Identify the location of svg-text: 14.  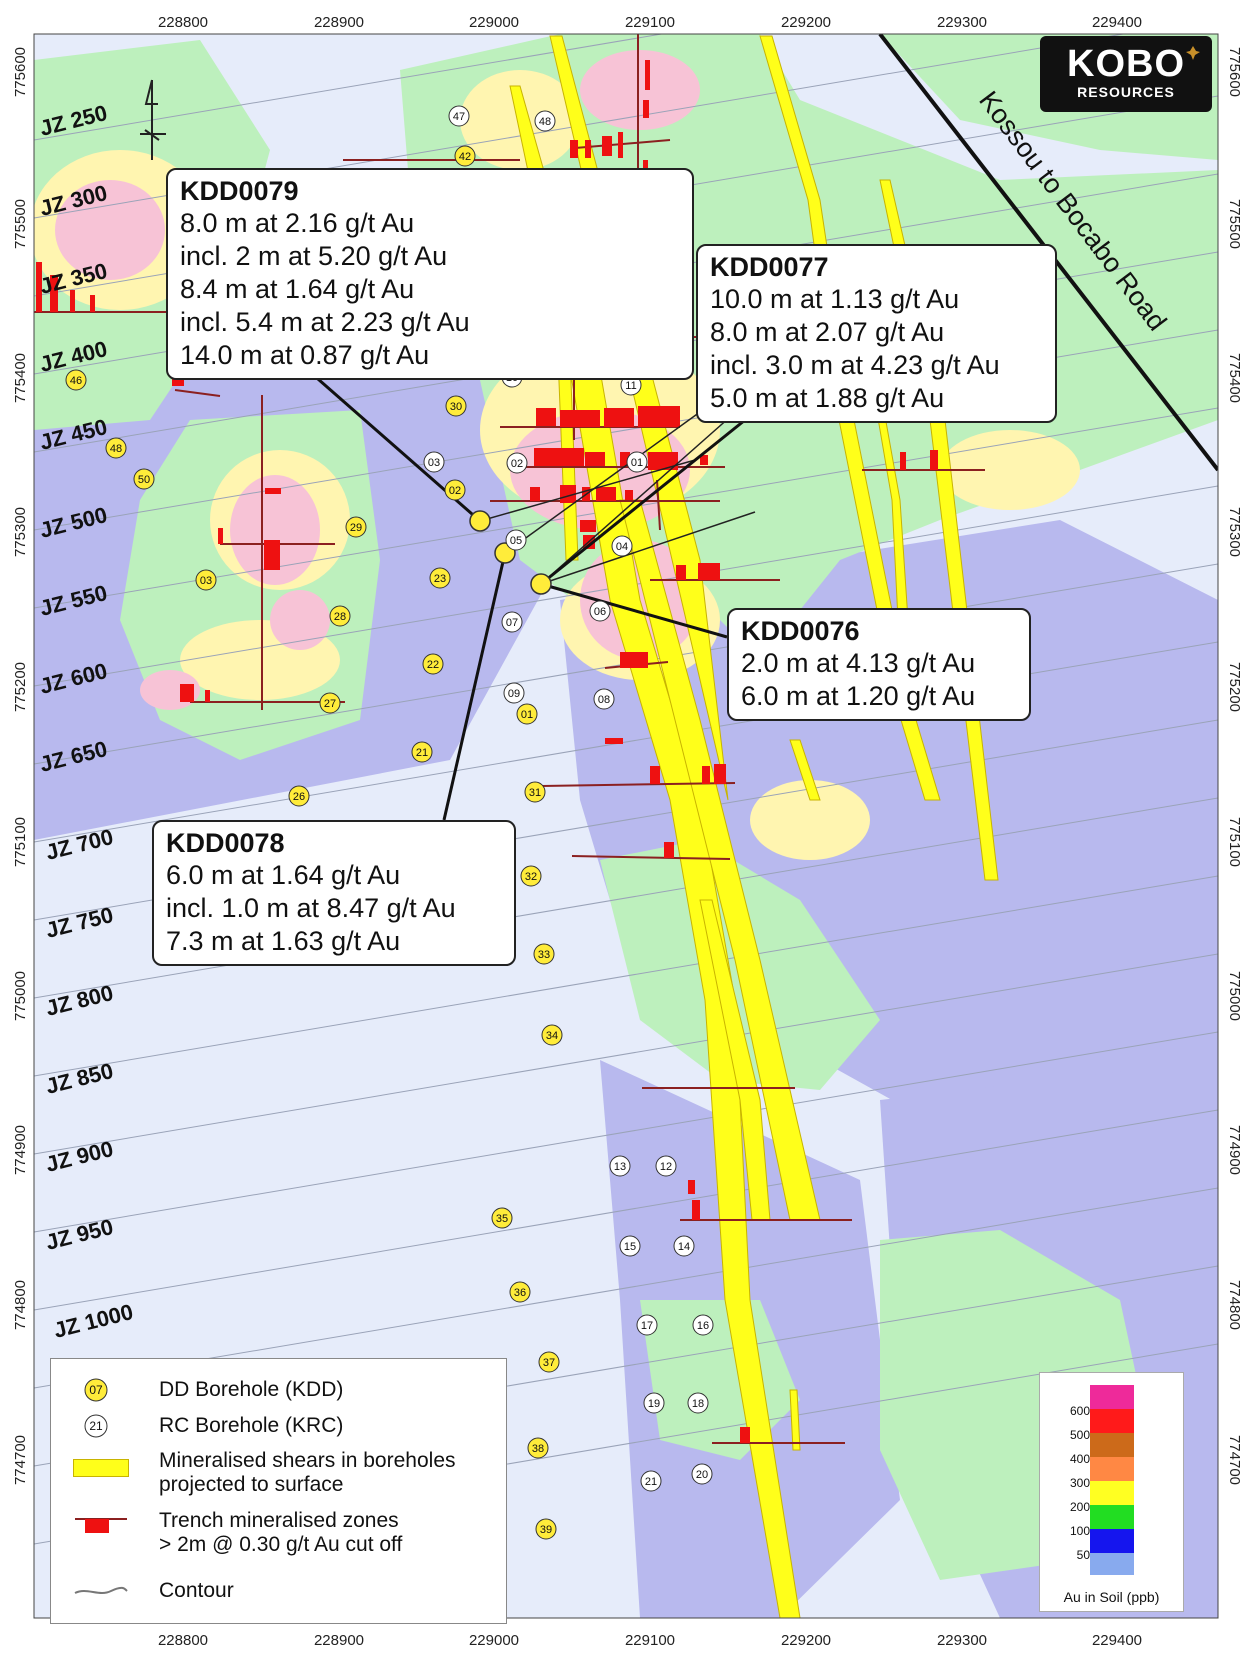
(684, 1247).